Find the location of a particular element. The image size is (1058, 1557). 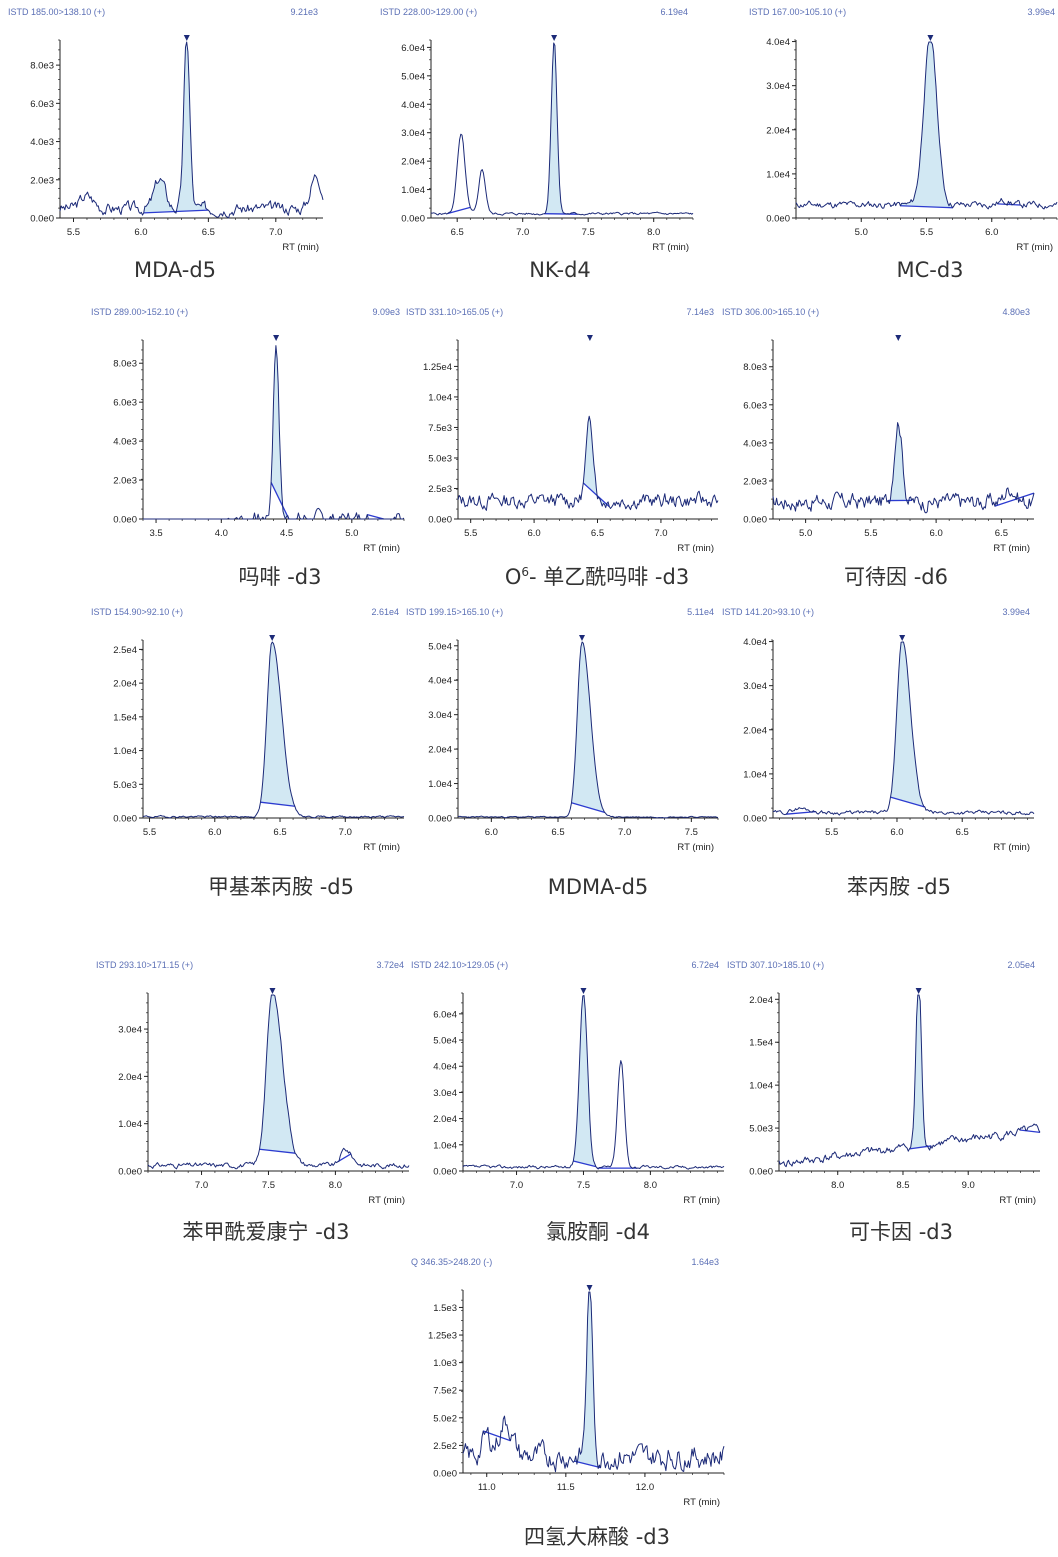

y-tick-label: 2.5e2 is located at coordinates (445, 1446).